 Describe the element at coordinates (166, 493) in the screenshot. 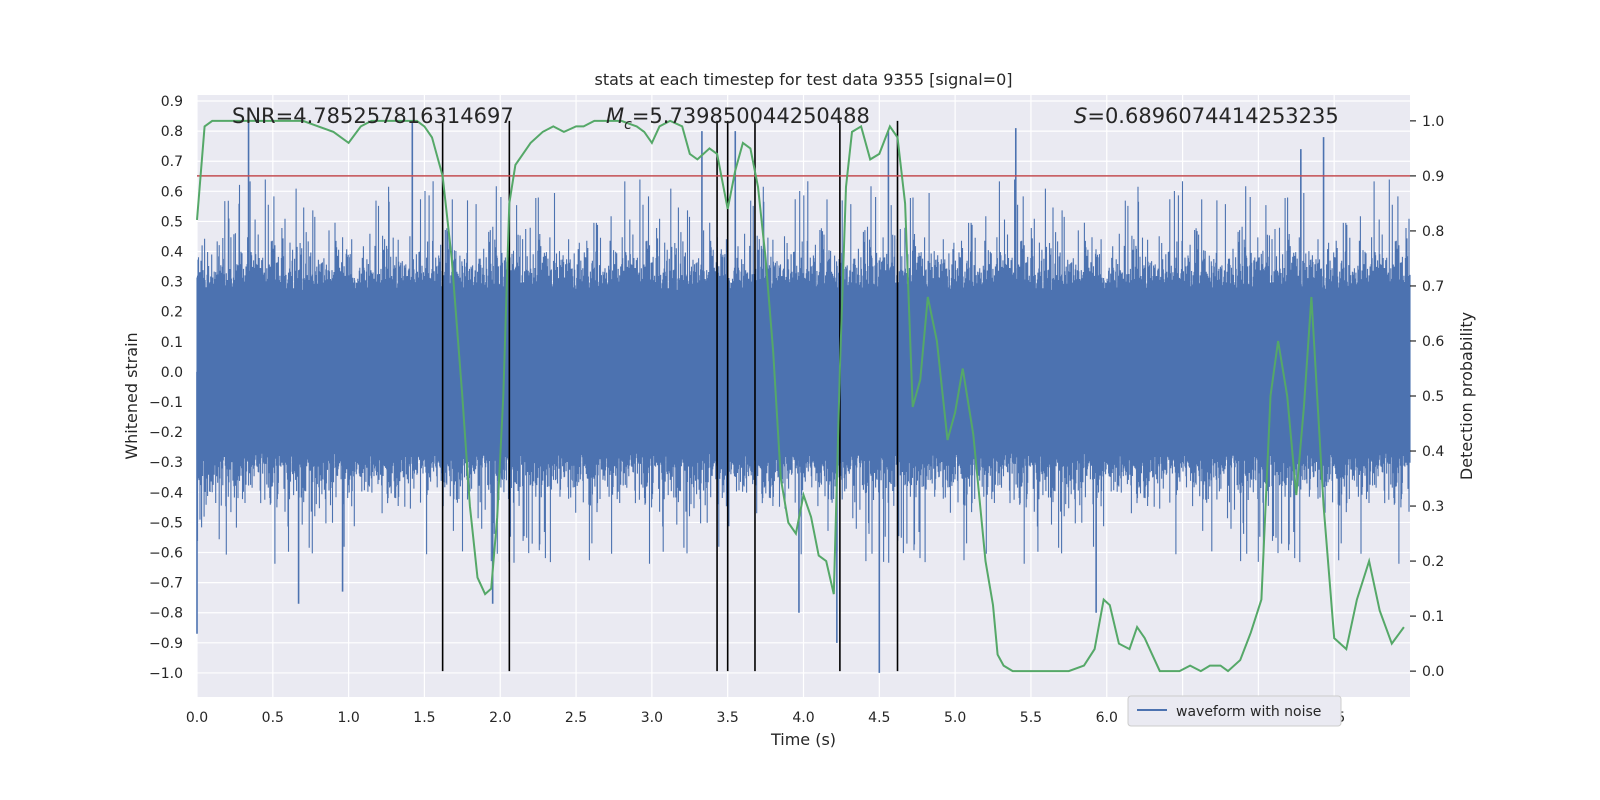

I see `y-tick-label: −0.4` at that location.